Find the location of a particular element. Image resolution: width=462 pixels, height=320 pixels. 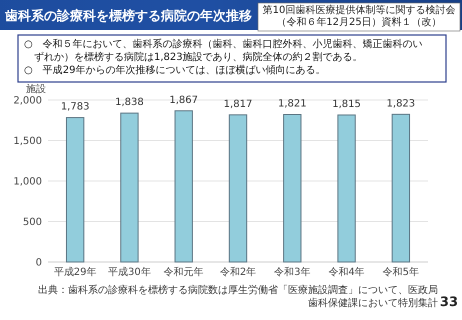

x-tick-label: 平成29年 is located at coordinates (75, 272).